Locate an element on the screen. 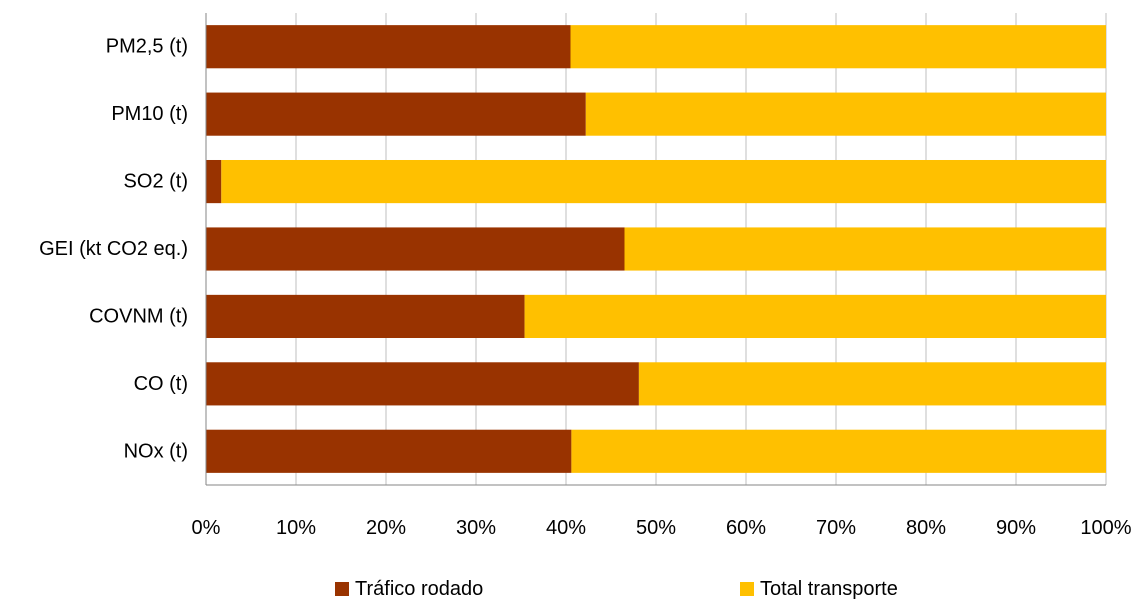 The image size is (1139, 604). x-tick-label: 50% is located at coordinates (656, 528).